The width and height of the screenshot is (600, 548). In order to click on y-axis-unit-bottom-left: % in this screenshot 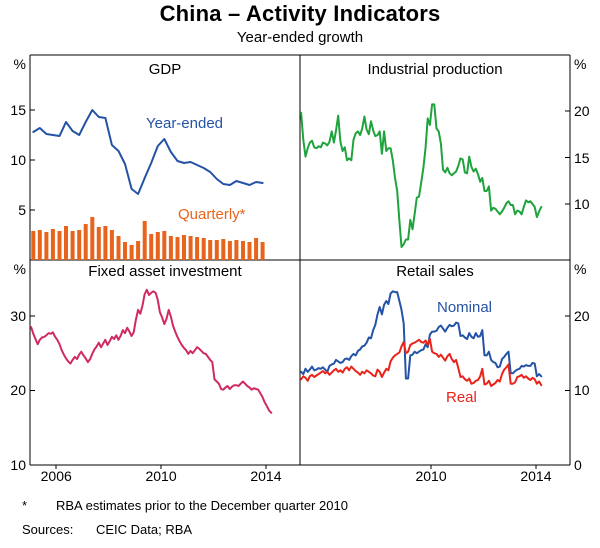, I will do `click(19, 269)`.